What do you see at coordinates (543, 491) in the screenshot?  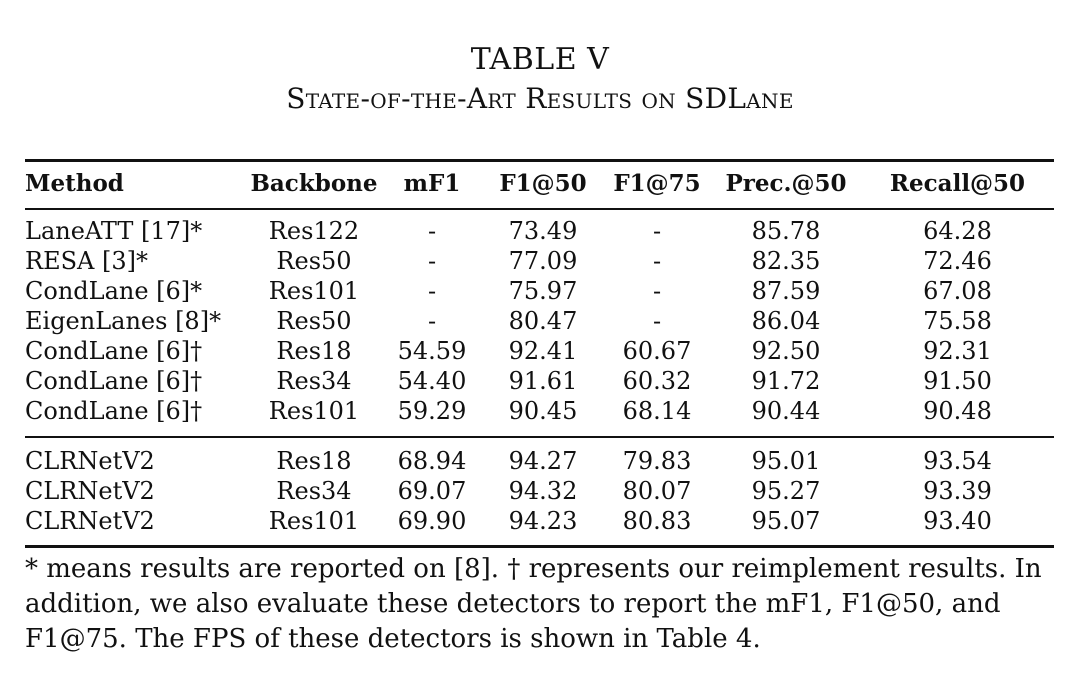 I see `value-cell: 94.32` at bounding box center [543, 491].